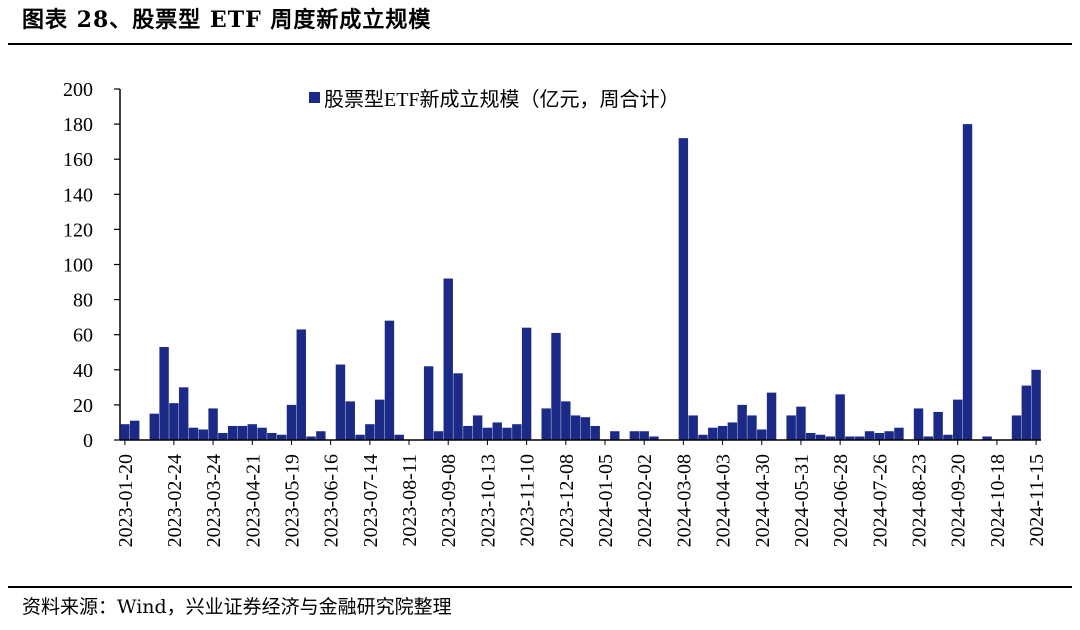 This screenshot has width=1080, height=630. I want to click on y-tick-label: 60, so click(83, 336).